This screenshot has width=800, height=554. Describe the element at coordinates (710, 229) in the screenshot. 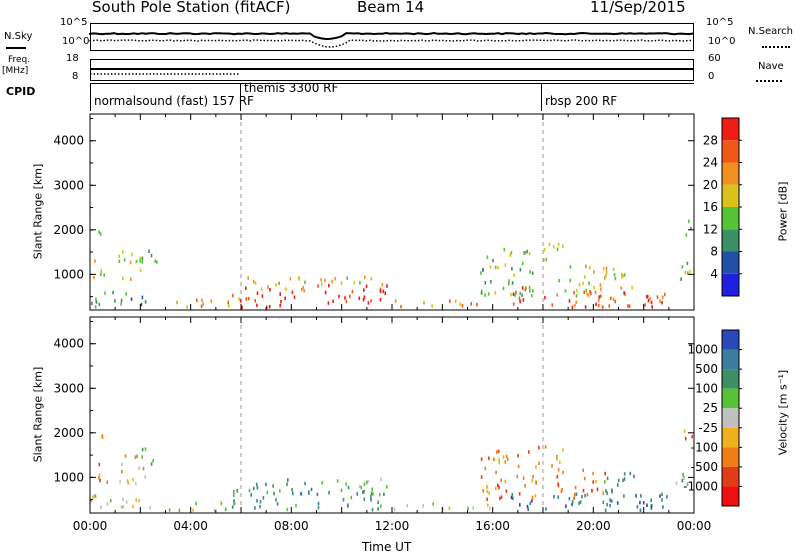

I see `power-colorbar-tick-label-2: 12` at that location.